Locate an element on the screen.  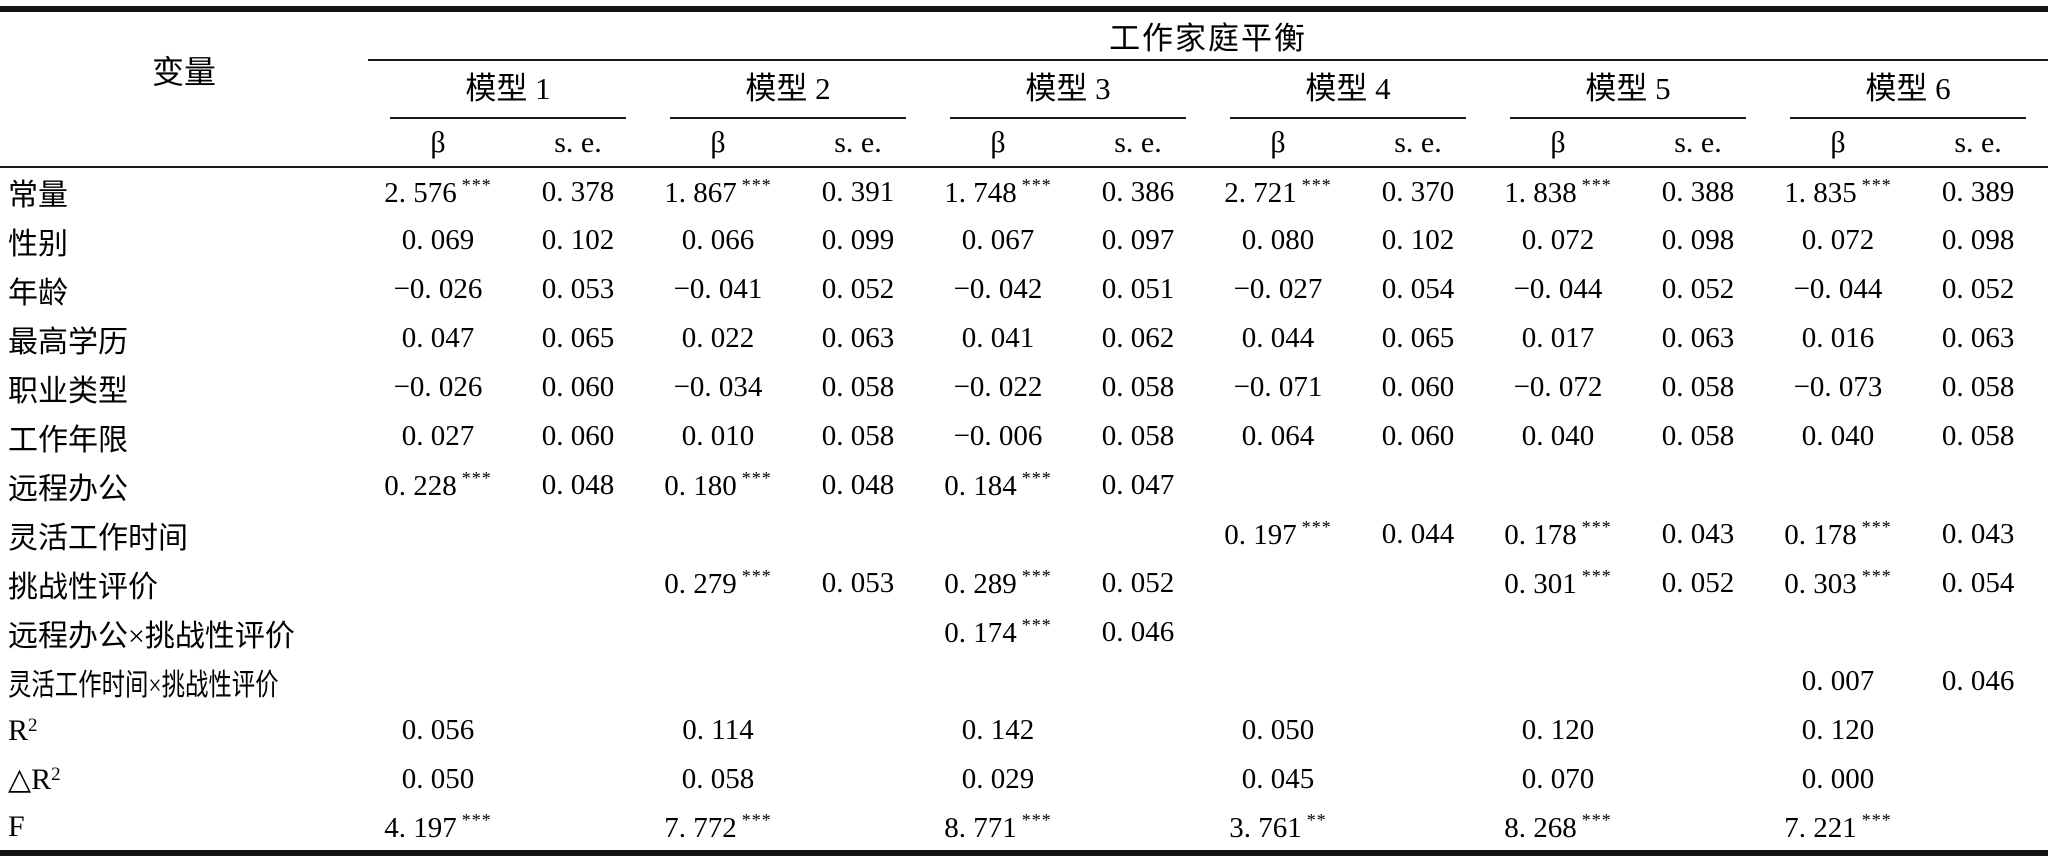
row-label: 远程办公×挑战性评价 is located at coordinates (151, 636).